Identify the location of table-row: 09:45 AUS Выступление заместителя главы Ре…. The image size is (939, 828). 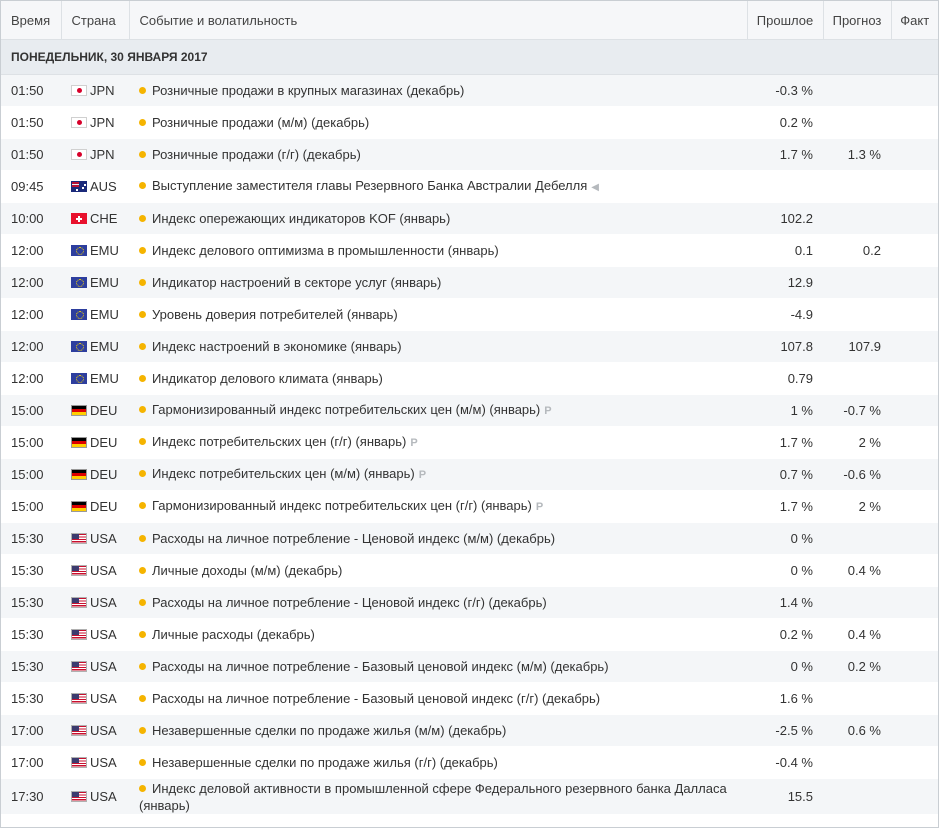
(469, 186).